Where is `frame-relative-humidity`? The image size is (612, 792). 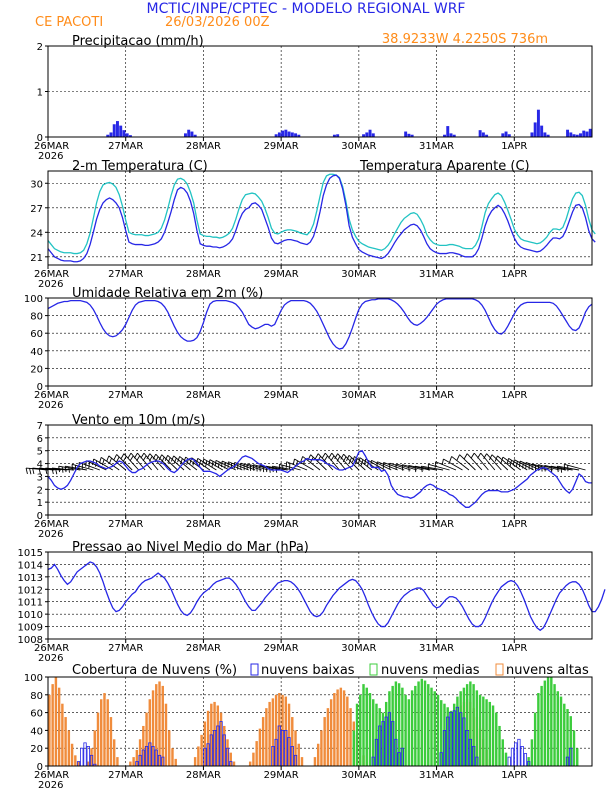 frame-relative-humidity is located at coordinates (320, 342).